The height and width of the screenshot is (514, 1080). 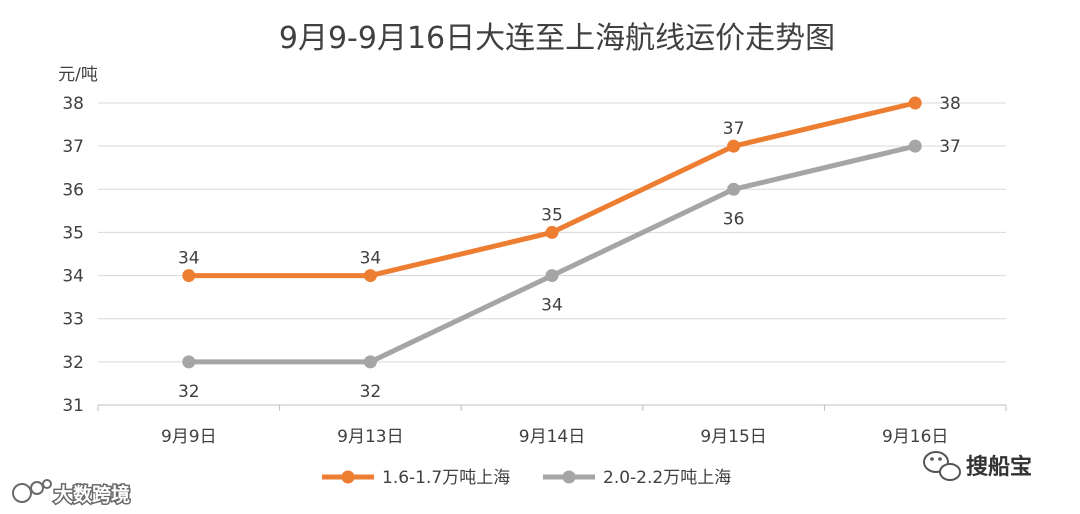 I want to click on weibo-logo-icon, so click(x=32, y=491).